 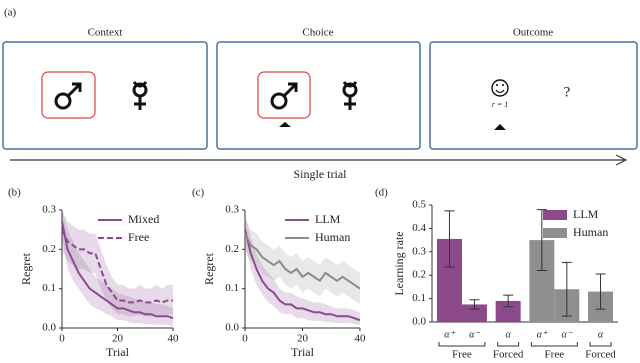 I want to click on panel-label: (b), so click(x=14, y=193).